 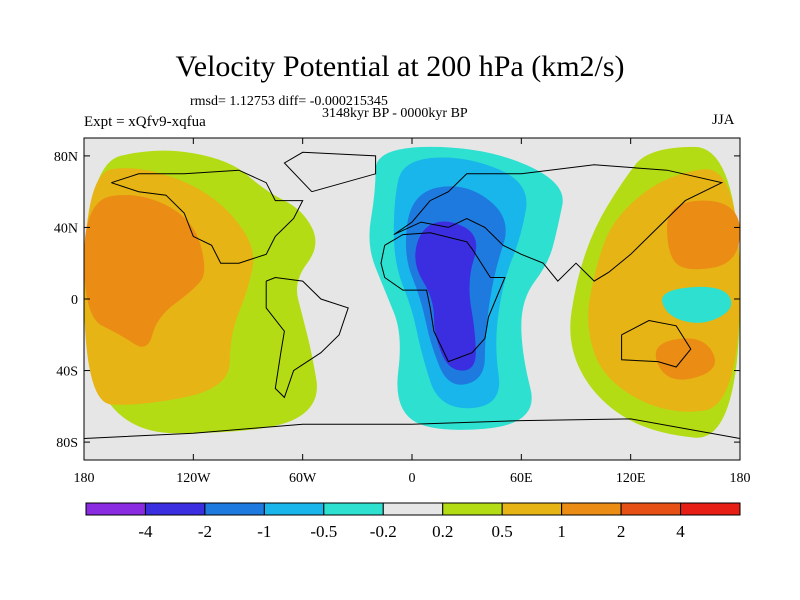 I want to click on y-tick-label: 40S, so click(x=67, y=372).